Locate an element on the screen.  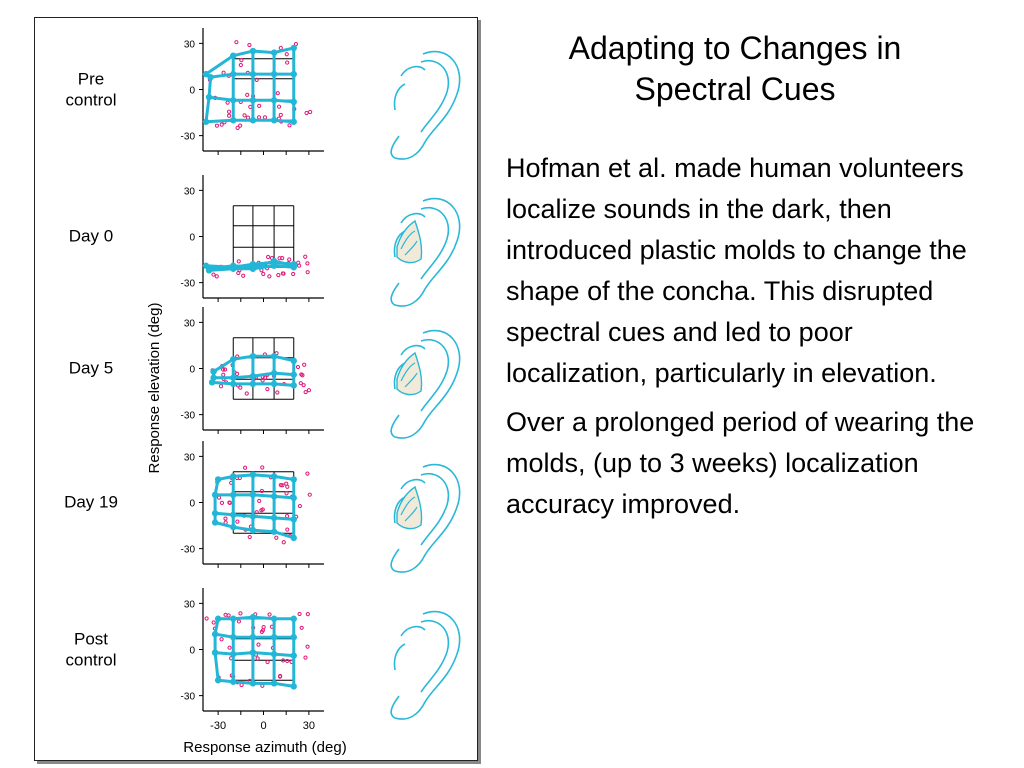
panel-3: Day 19 30 0 -30 is located at coordinates (262, 507).